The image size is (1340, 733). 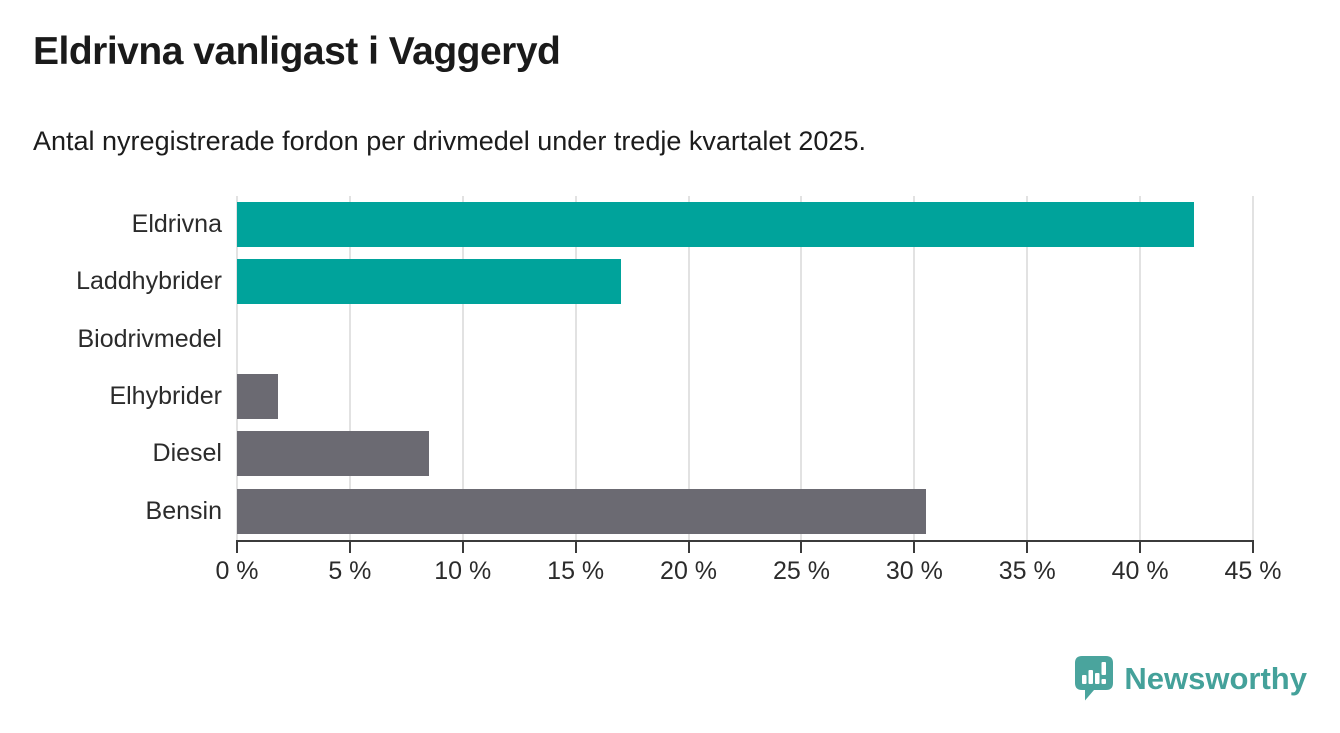 I want to click on bar-laddhybrider, so click(x=429, y=282).